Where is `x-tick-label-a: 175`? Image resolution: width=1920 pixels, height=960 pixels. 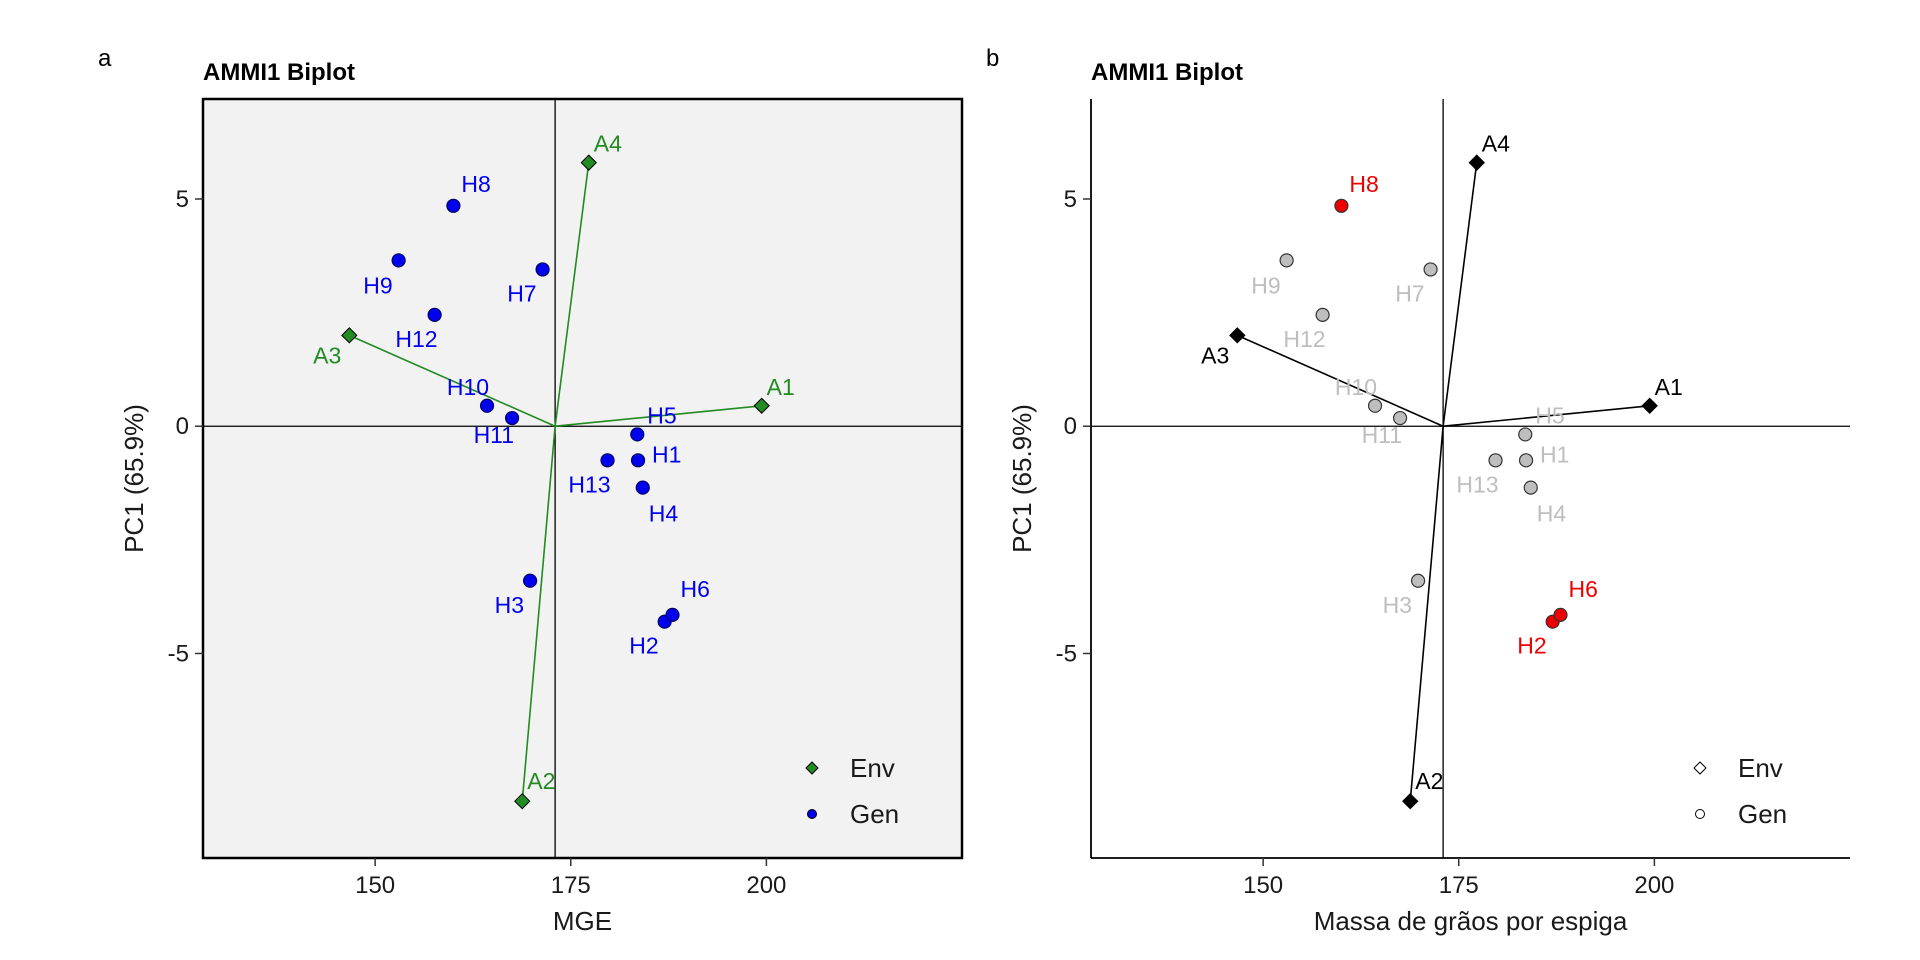 x-tick-label-a: 175 is located at coordinates (571, 885).